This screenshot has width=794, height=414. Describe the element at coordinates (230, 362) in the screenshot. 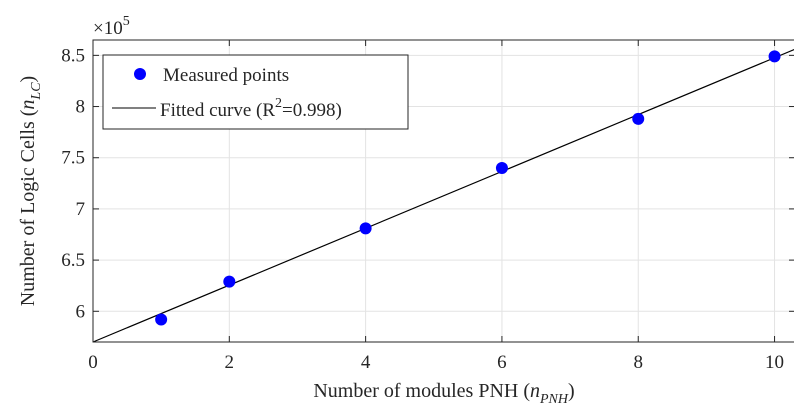

I see `x-tick-label: 2` at that location.